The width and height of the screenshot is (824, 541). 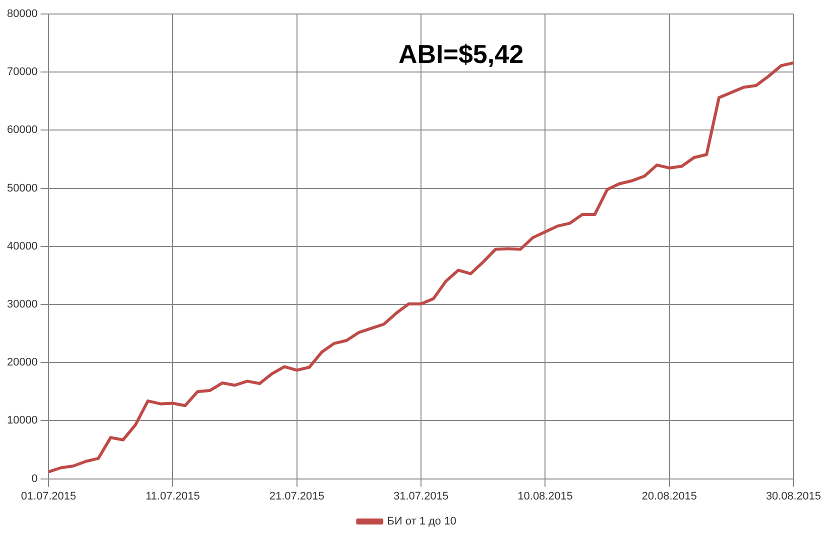 I want to click on y-tick-label: 30000, so click(x=22, y=304).